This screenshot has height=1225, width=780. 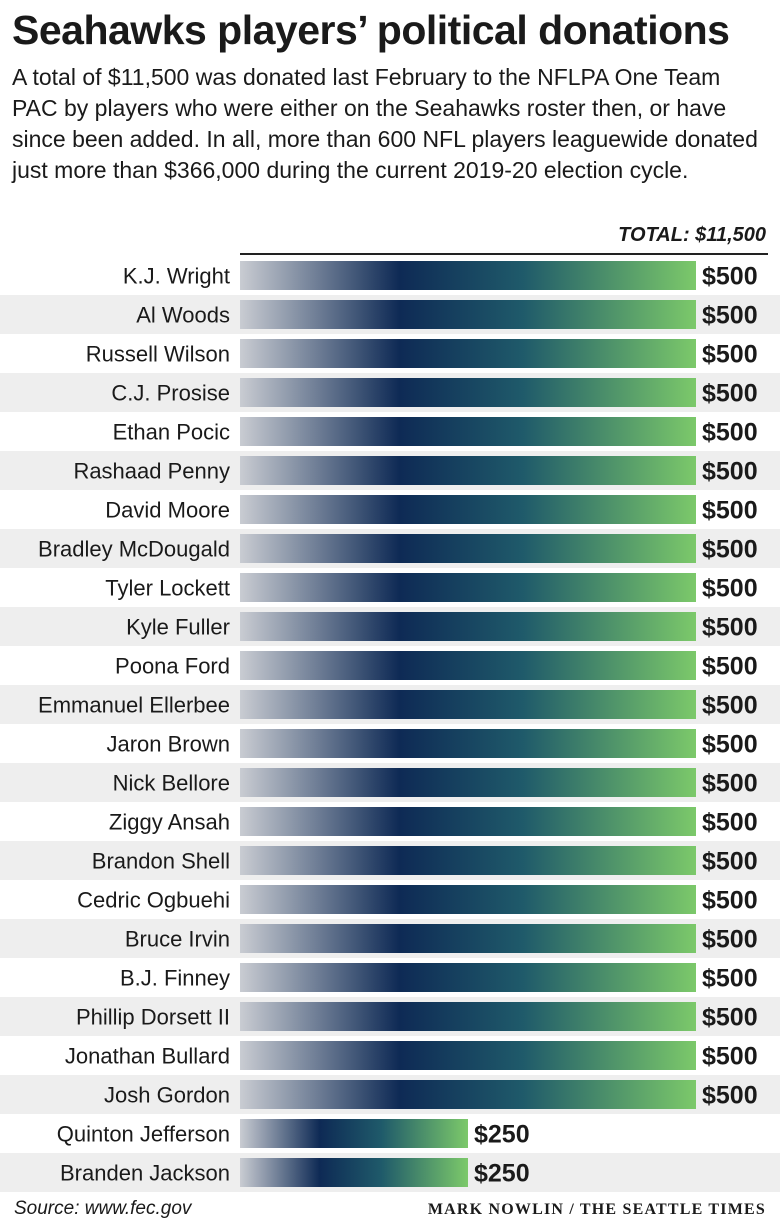 What do you see at coordinates (177, 939) in the screenshot?
I see `category-label: Bruce Irvin` at bounding box center [177, 939].